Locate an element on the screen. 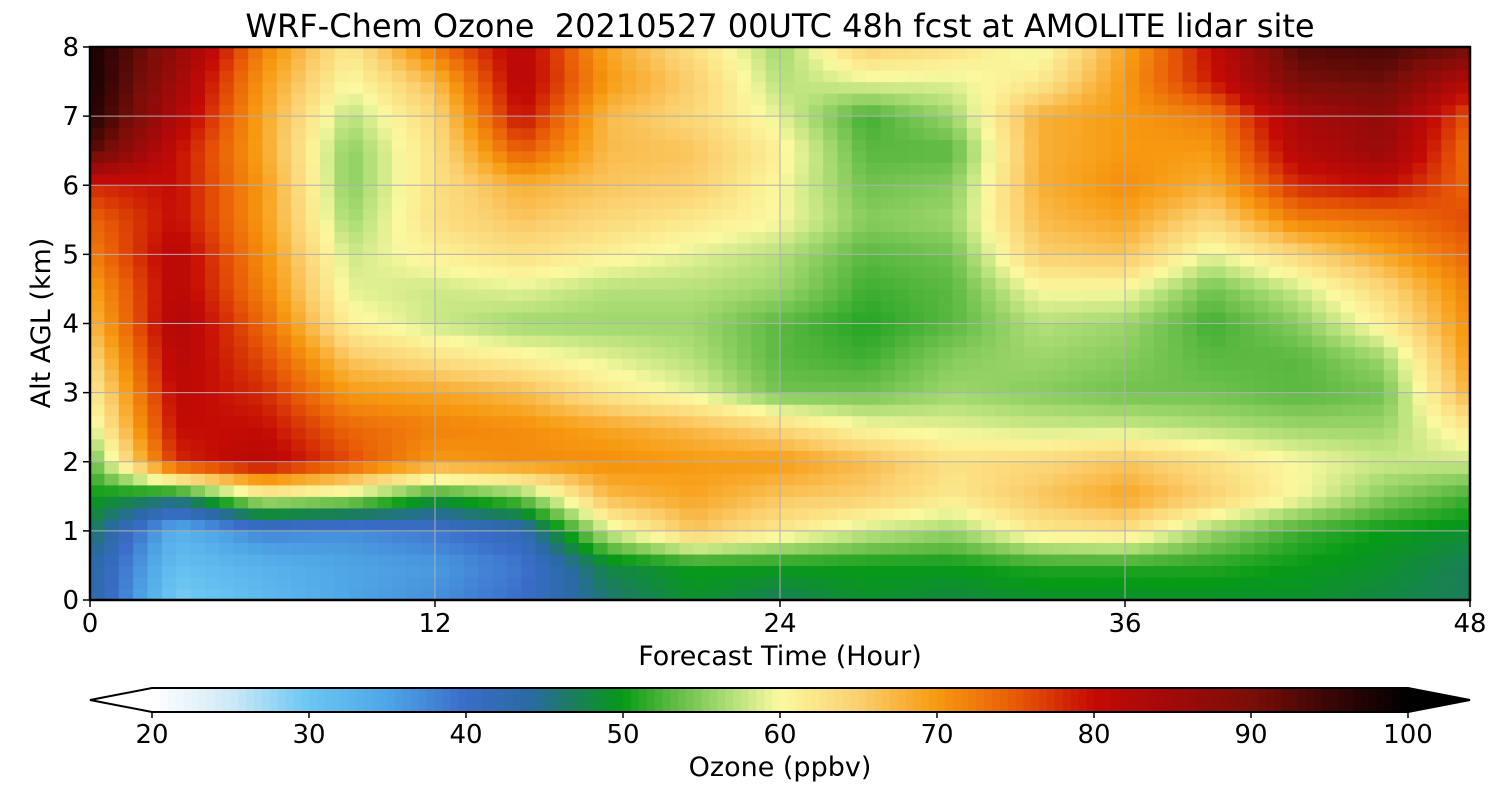  x-tick-label: 0 is located at coordinates (90, 624).